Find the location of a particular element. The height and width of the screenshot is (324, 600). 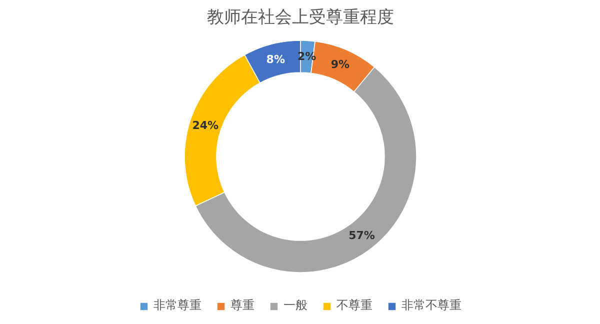

legend-label: 不尊重 is located at coordinates (354, 305).